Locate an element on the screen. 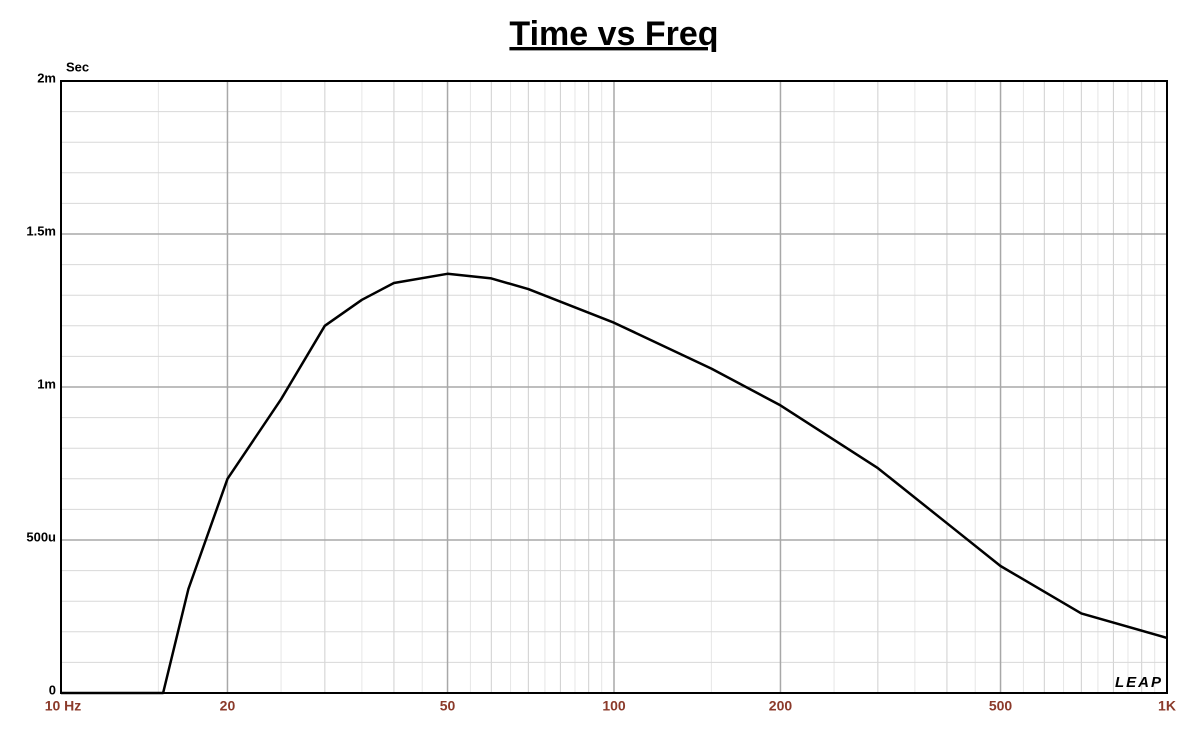 The width and height of the screenshot is (1200, 729). y-tick-label: 0 is located at coordinates (52, 689).